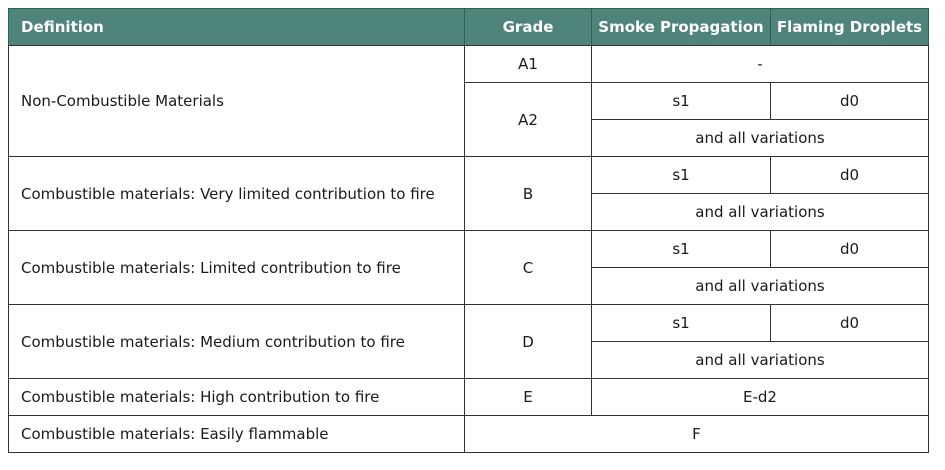 The width and height of the screenshot is (945, 470). I want to click on definition-cell: Non-Combustible Materials, so click(236, 101).